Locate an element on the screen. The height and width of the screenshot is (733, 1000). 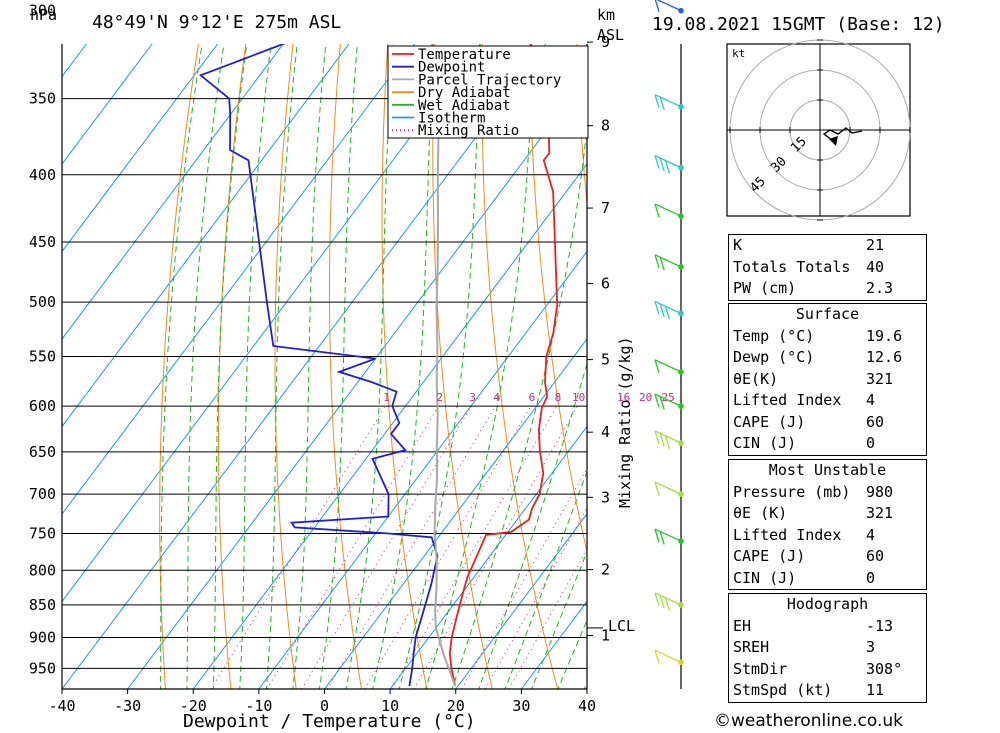
mixing-ratio-label: 3 is located at coordinates (472, 397).